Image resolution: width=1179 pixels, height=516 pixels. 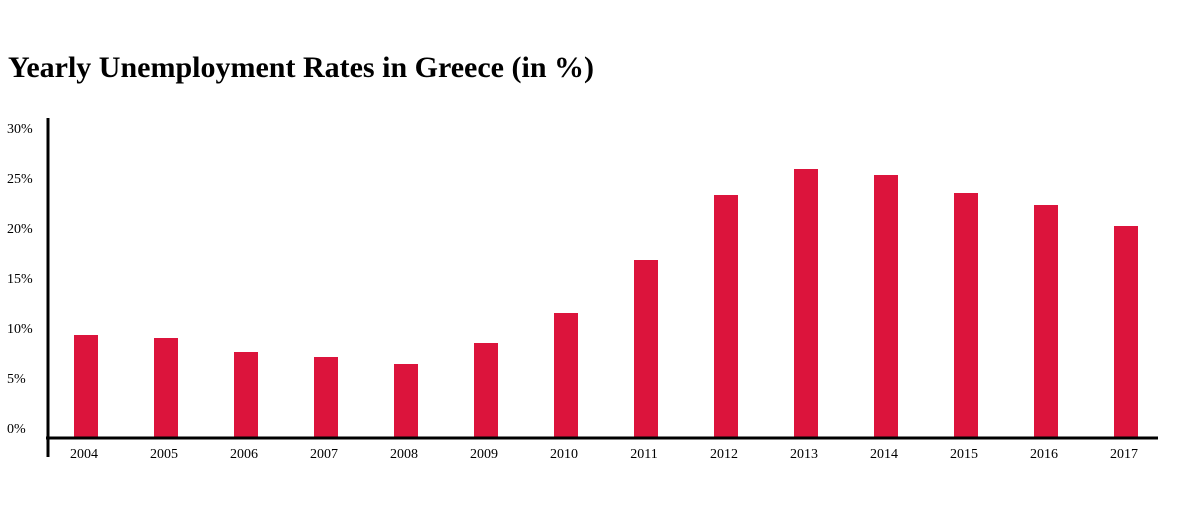 I want to click on x-tick-label: 2017, so click(x=1124, y=454).